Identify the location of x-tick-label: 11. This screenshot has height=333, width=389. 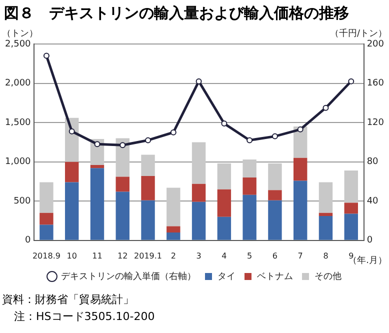
(97, 255).